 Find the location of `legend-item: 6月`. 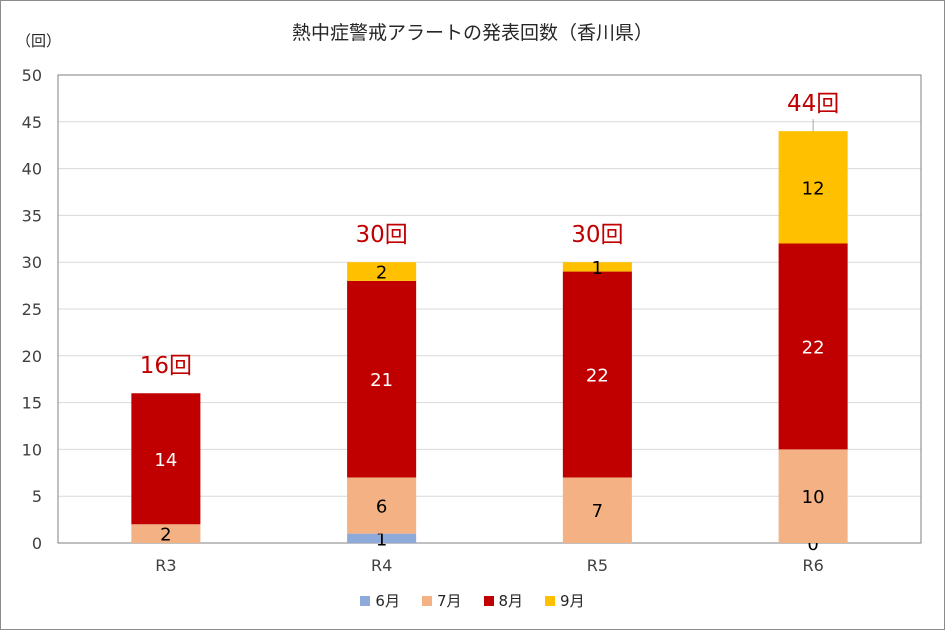

legend-item: 6月 is located at coordinates (380, 600).